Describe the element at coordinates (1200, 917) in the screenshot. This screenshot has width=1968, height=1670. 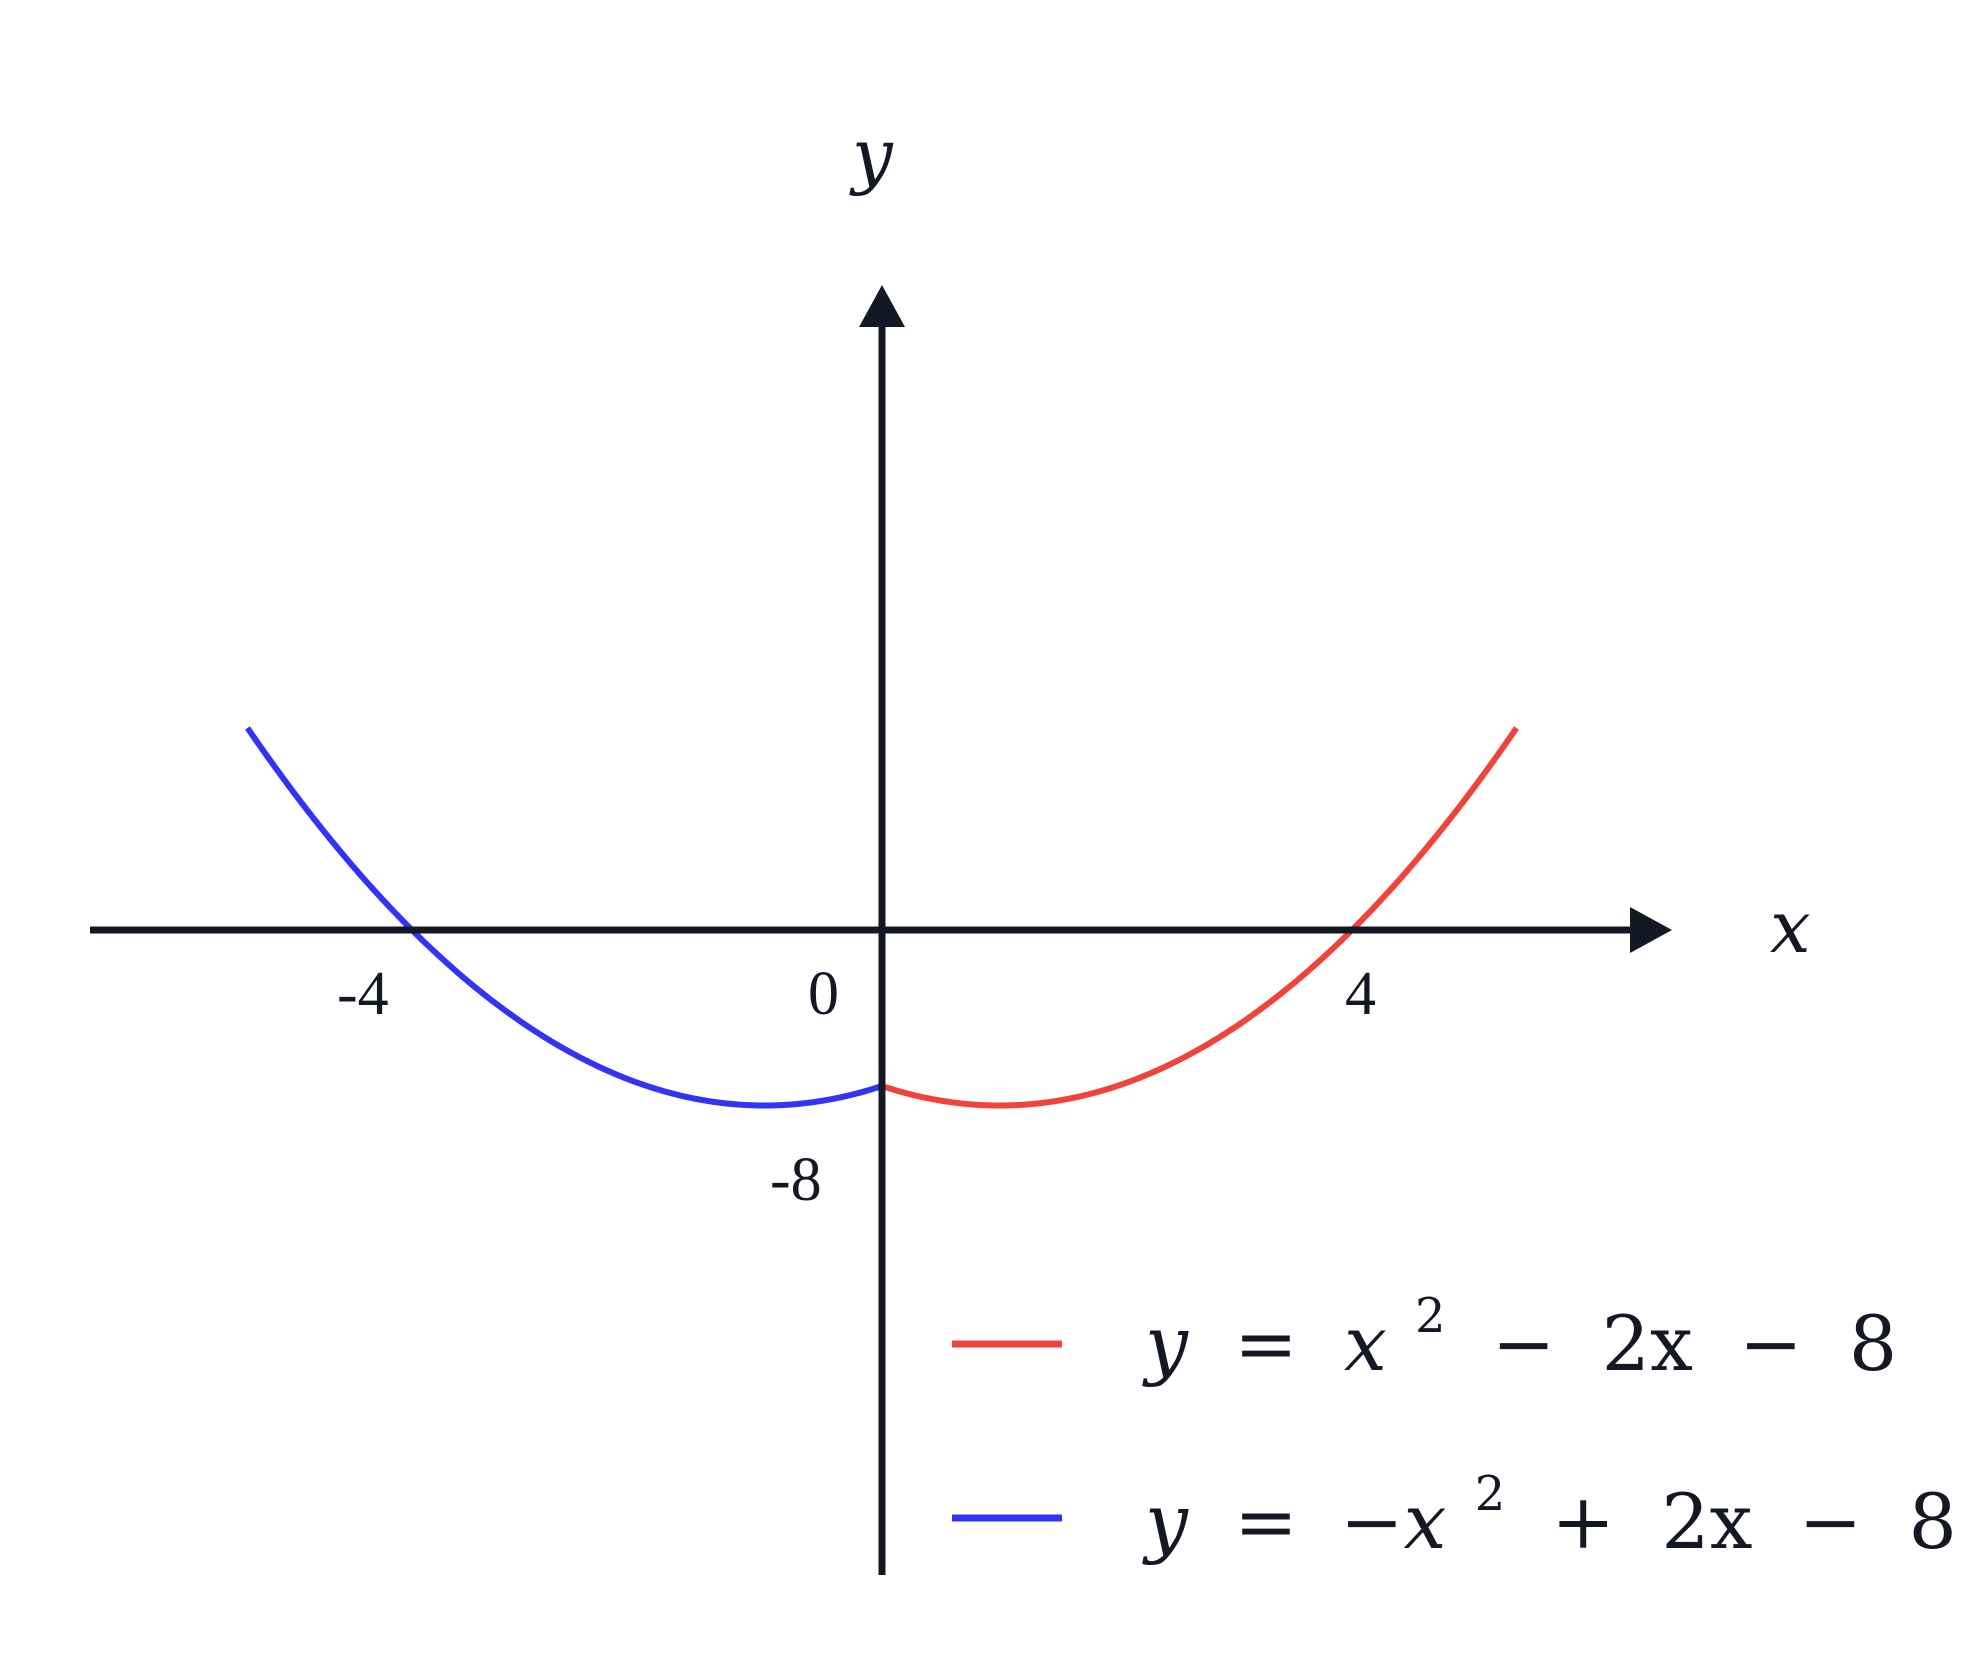
I see `series-line-red` at that location.